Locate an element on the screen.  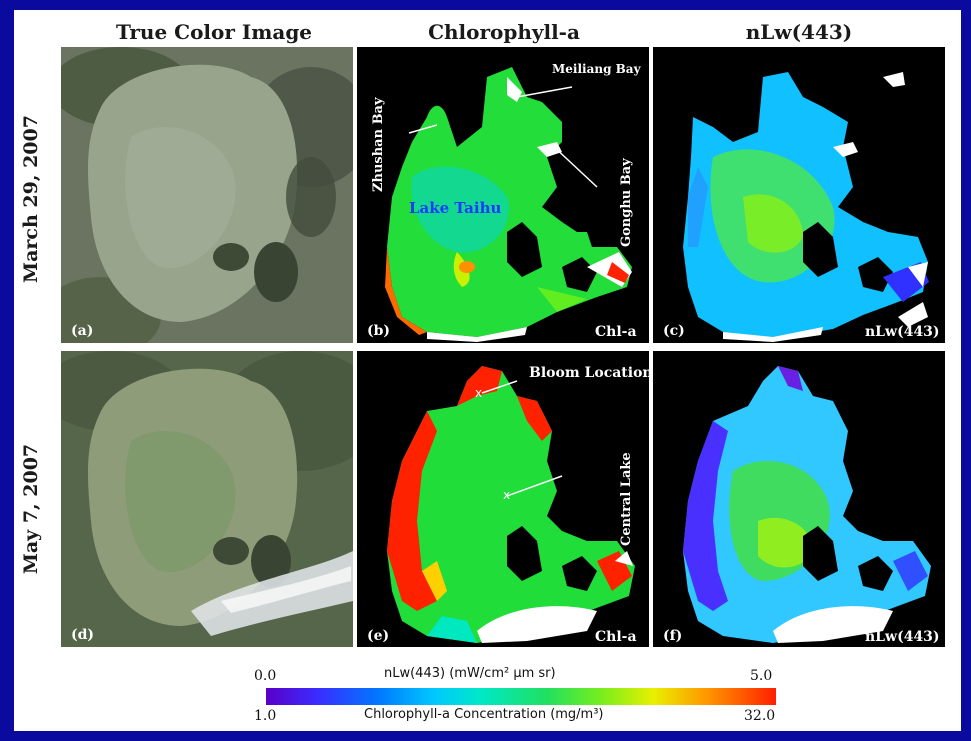
panel-label-b: (b) is located at coordinates (379, 331).